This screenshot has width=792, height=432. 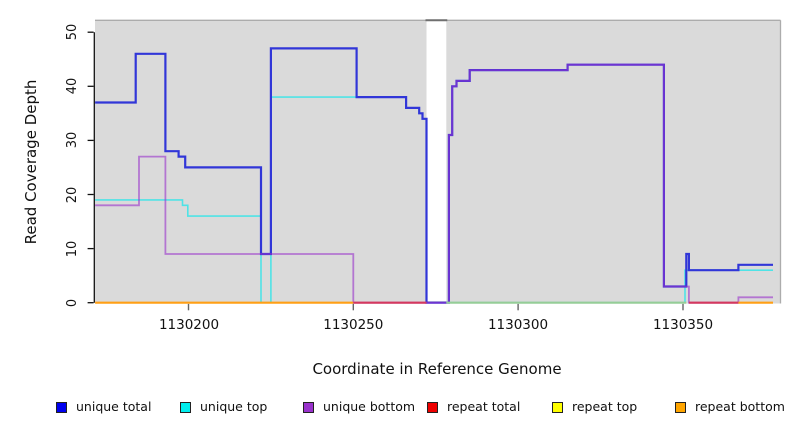 I want to click on y-tick-label: 20, so click(x=72, y=194).